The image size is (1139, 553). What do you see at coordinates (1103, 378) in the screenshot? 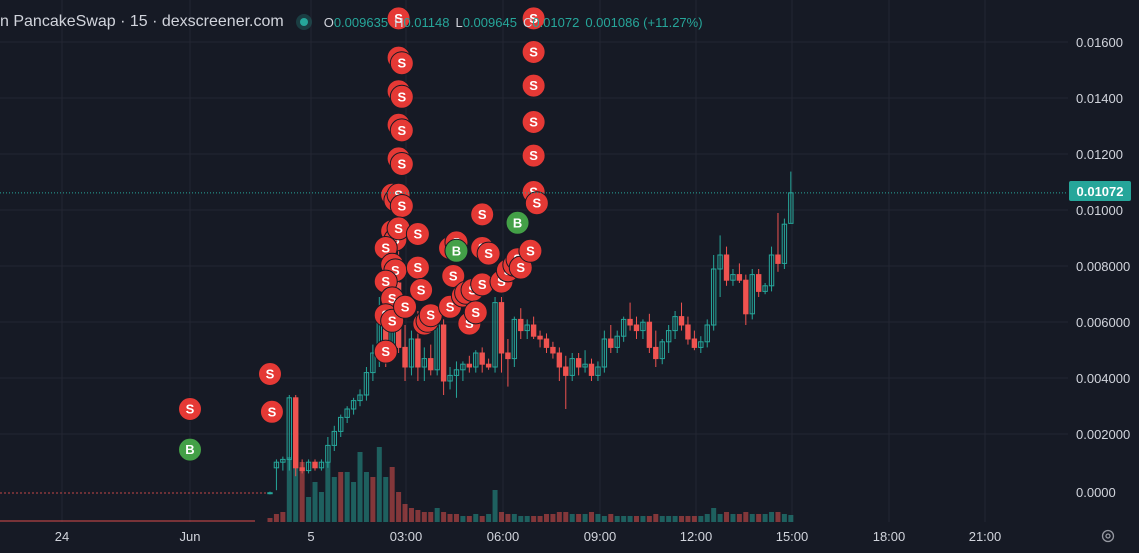
I see `y-tick-label: 0.004000` at bounding box center [1103, 378].